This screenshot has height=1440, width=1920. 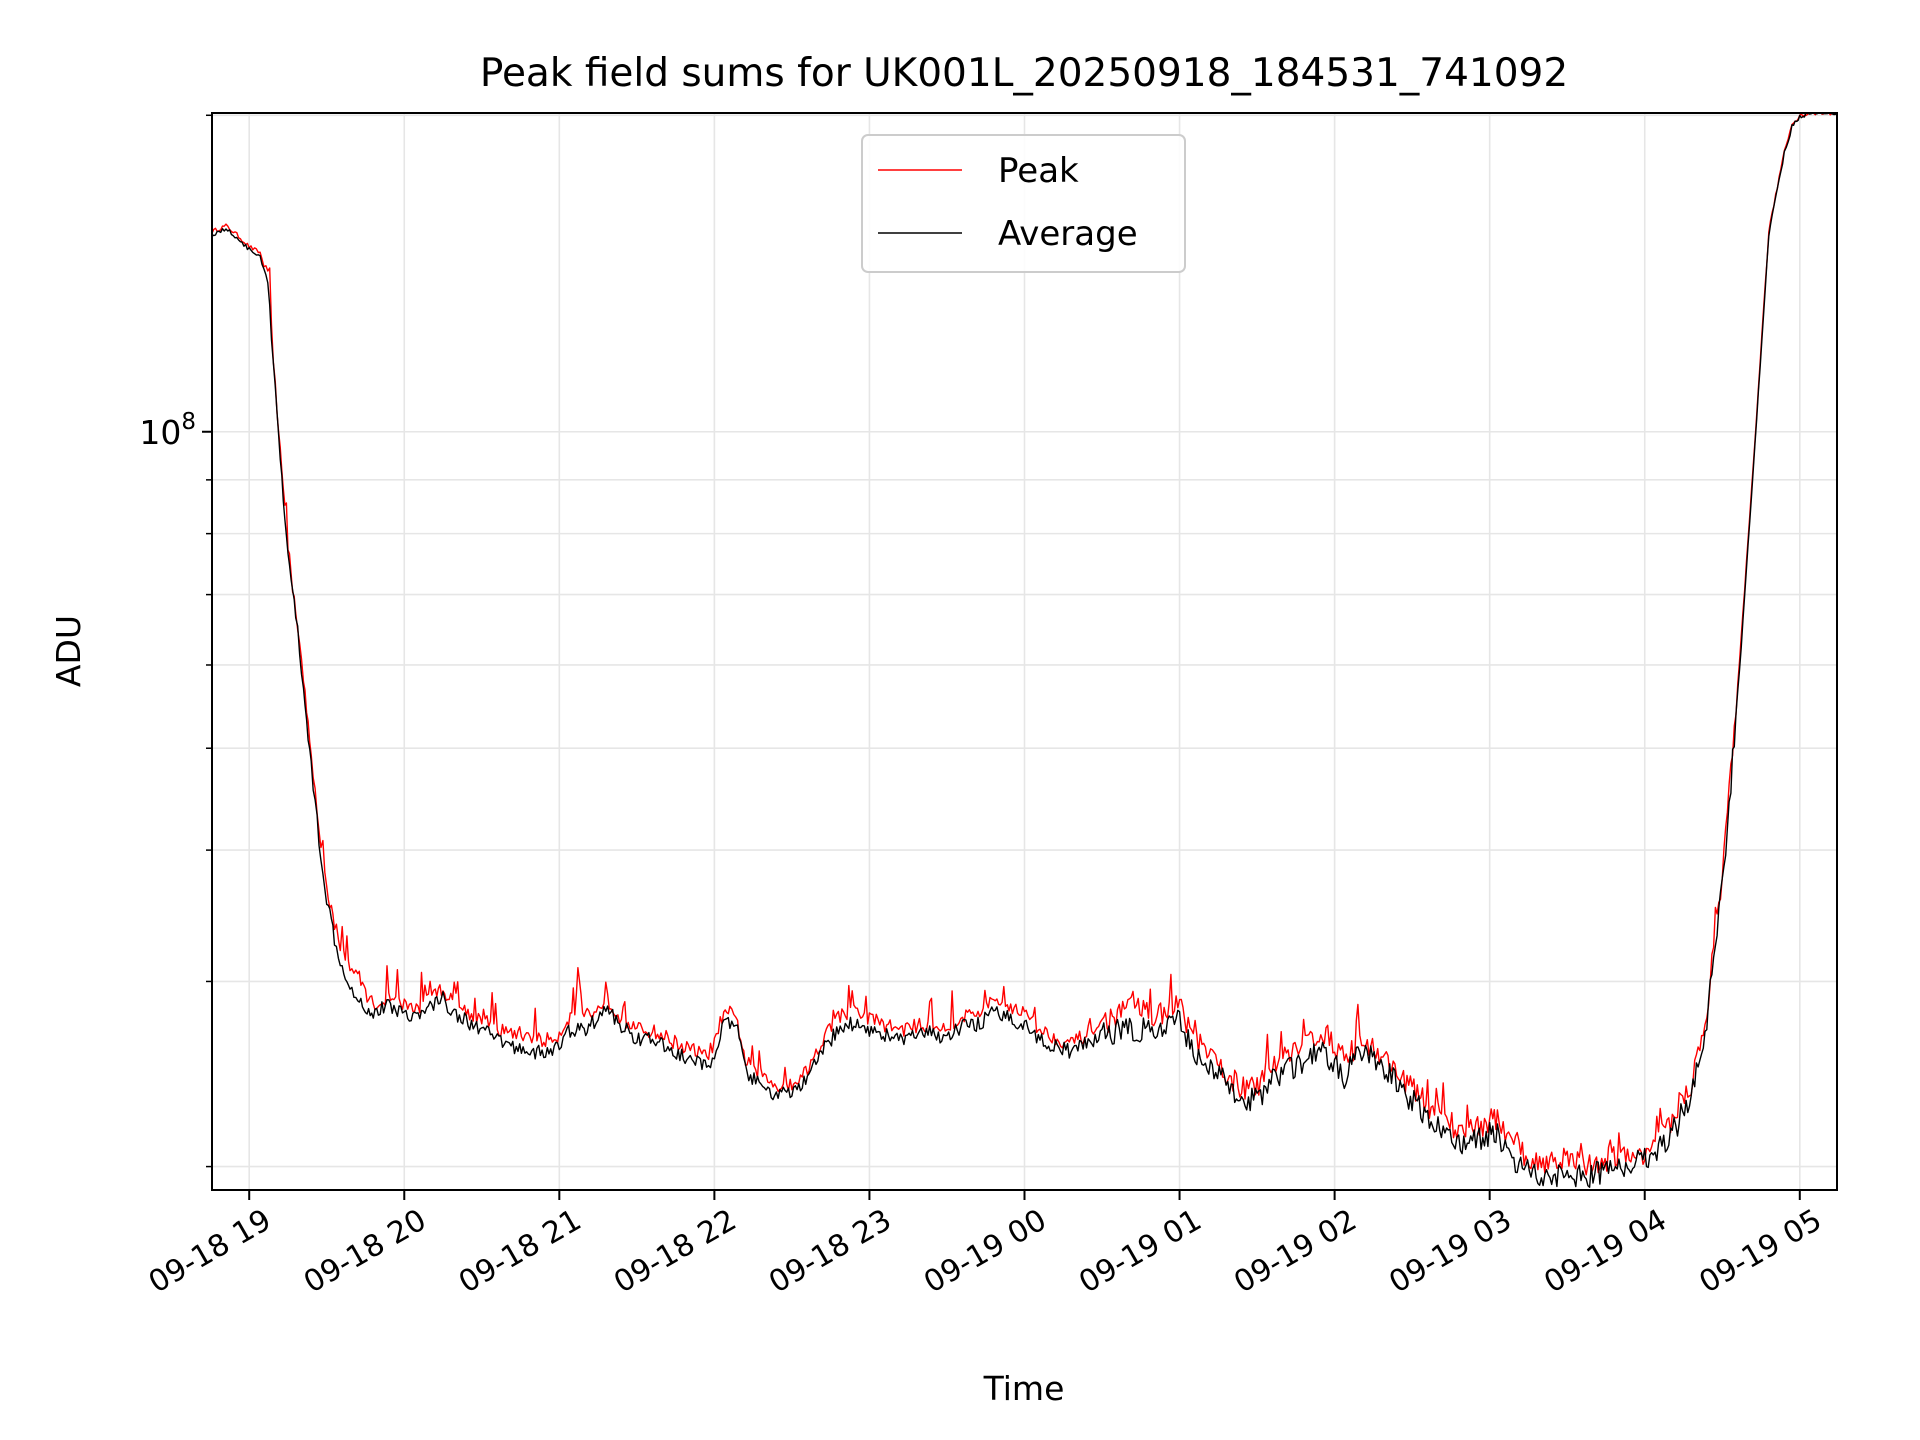 I want to click on x-tick-label: 09-19 01, so click(x=1140, y=1252).